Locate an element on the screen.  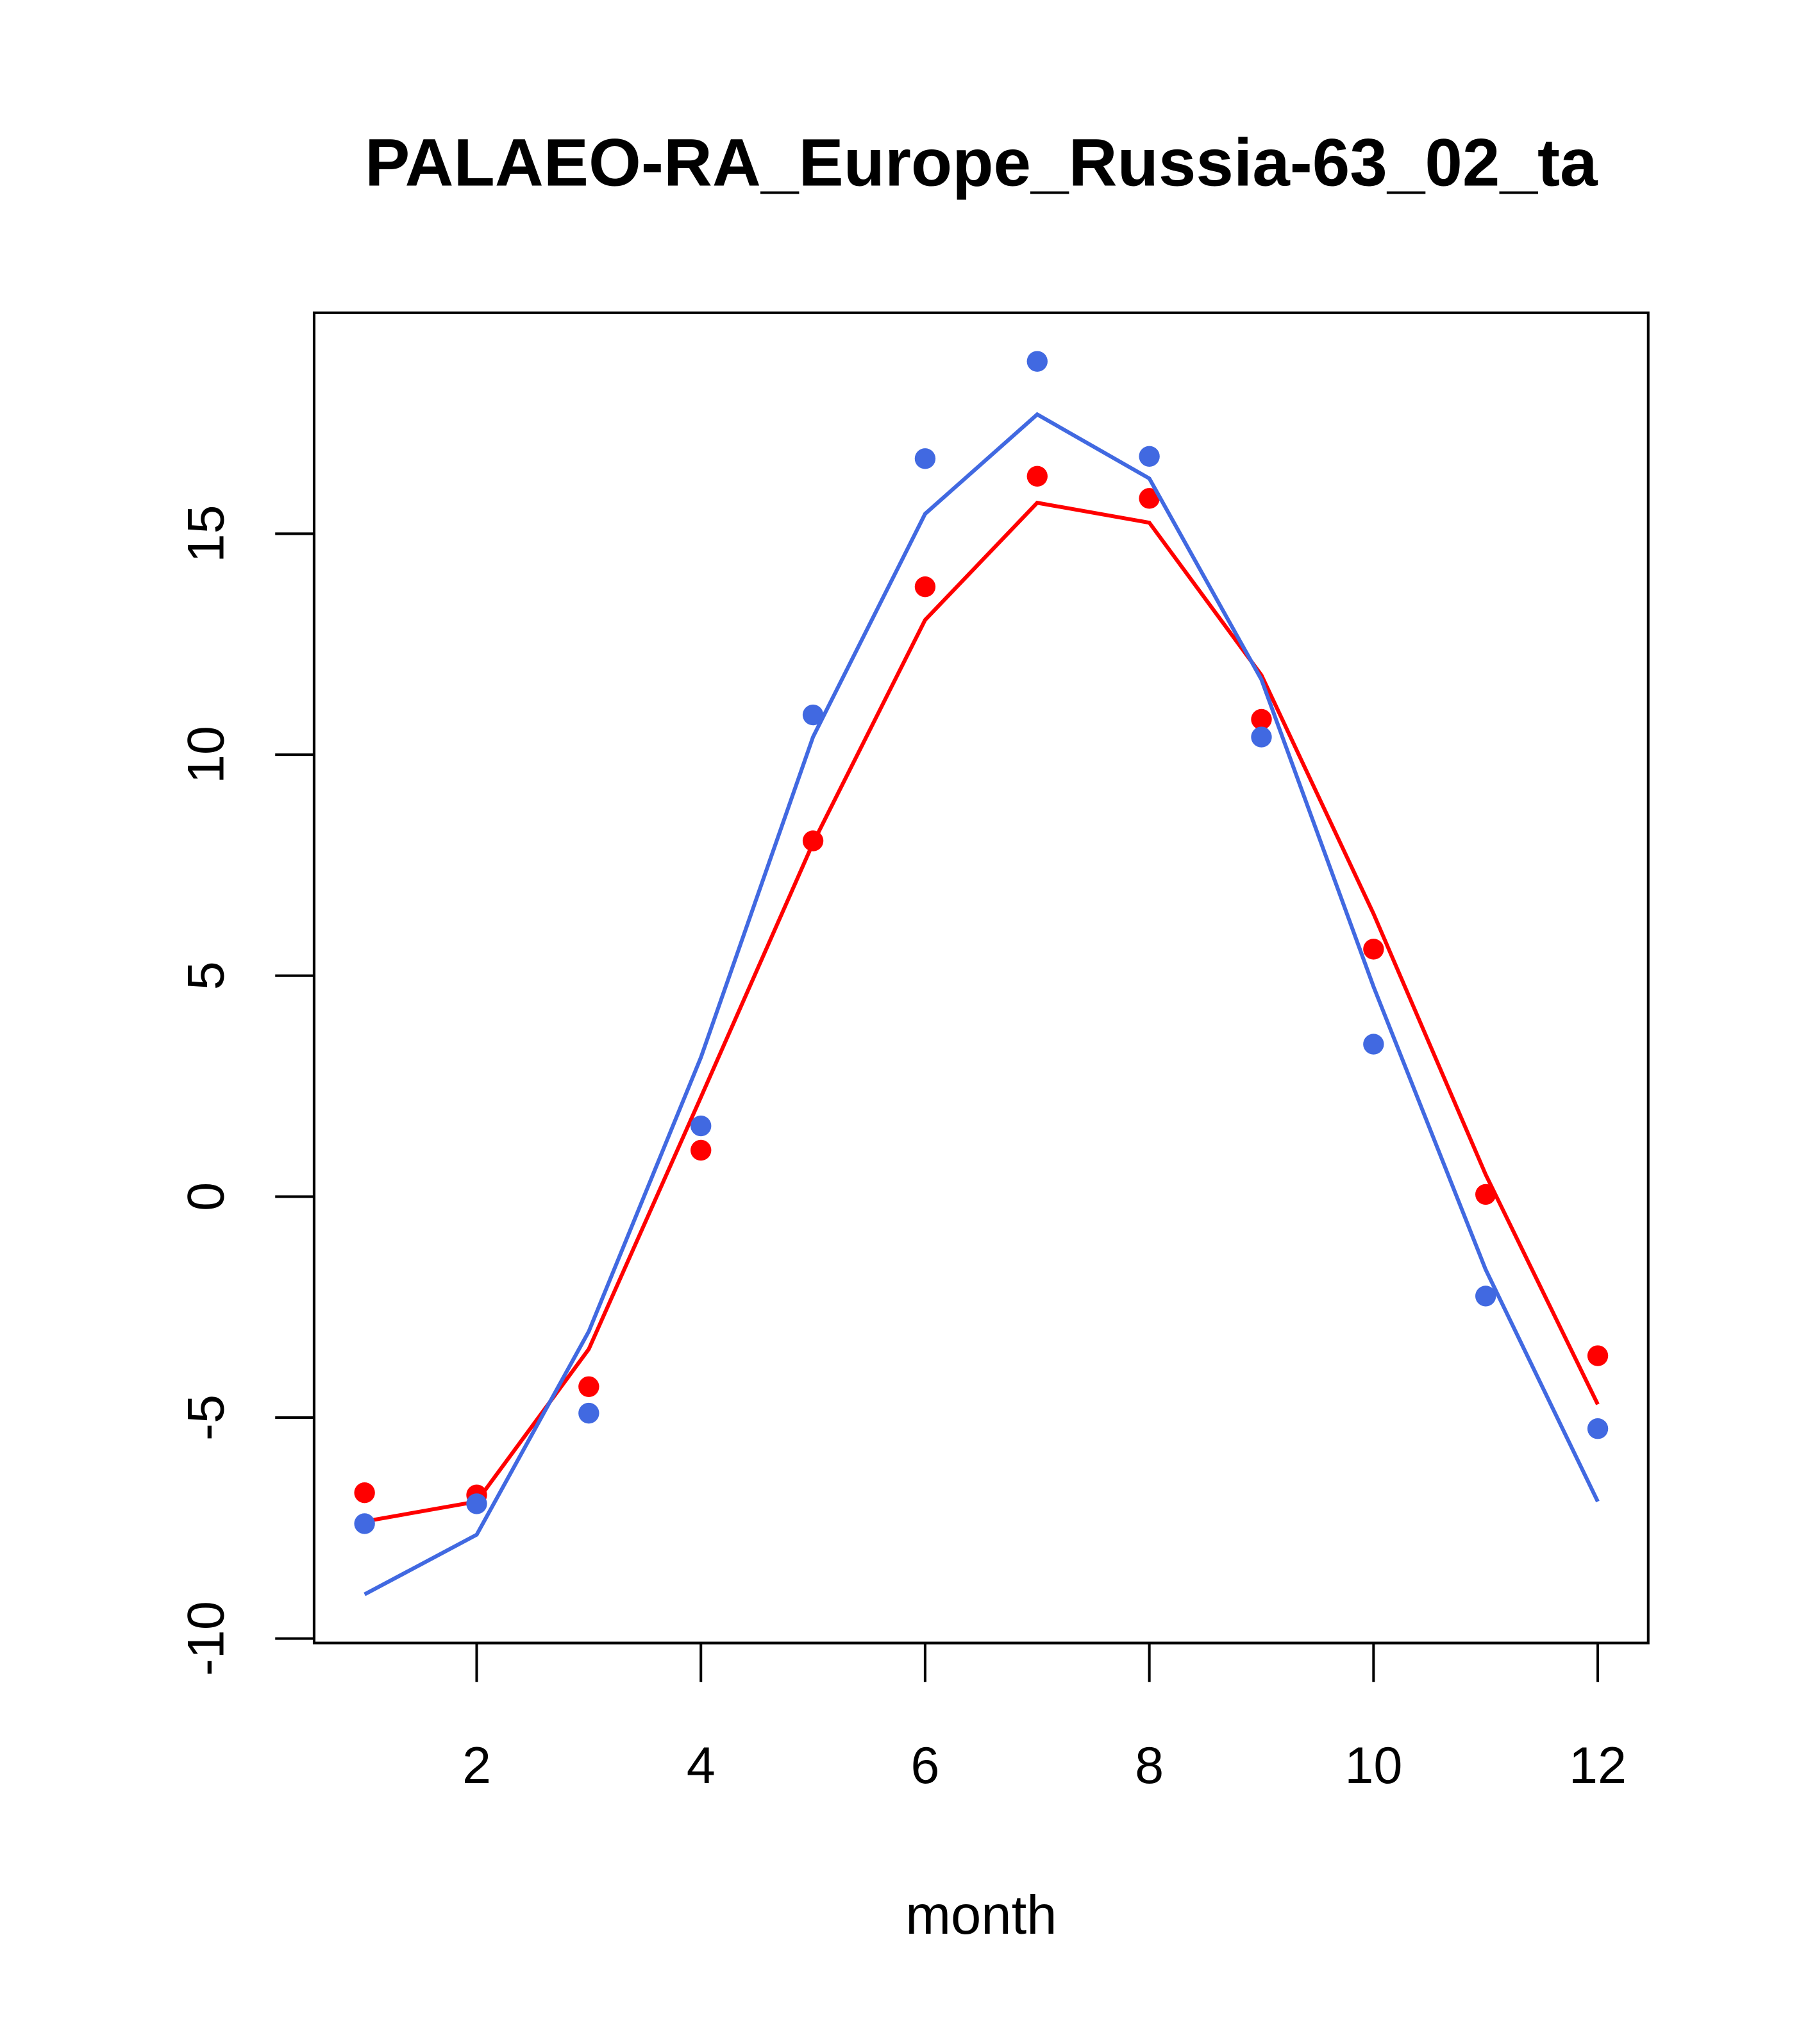
y-tick-label: 5 is located at coordinates (206, 976).